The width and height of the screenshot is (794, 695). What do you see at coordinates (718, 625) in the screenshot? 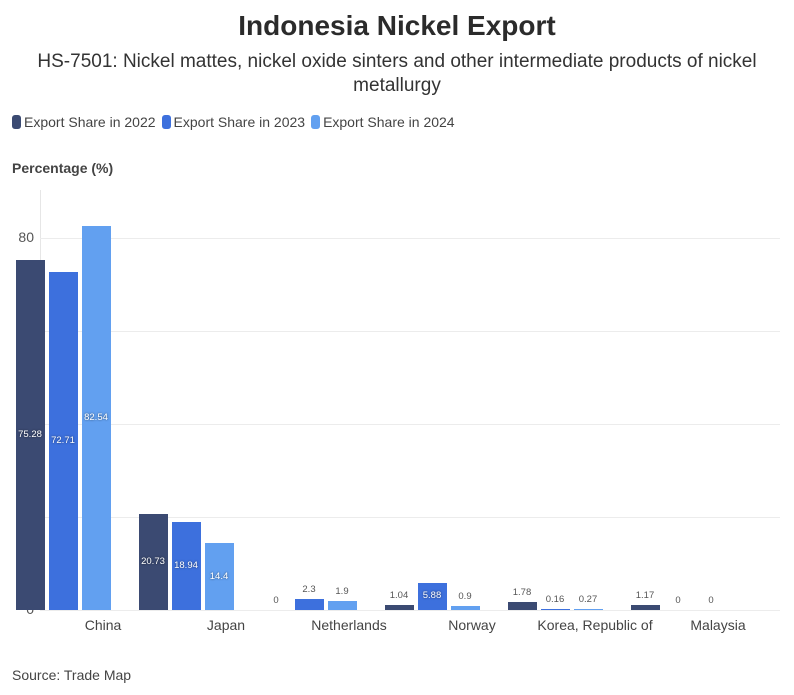
I see `x-tick-label: Malaysia` at bounding box center [718, 625].